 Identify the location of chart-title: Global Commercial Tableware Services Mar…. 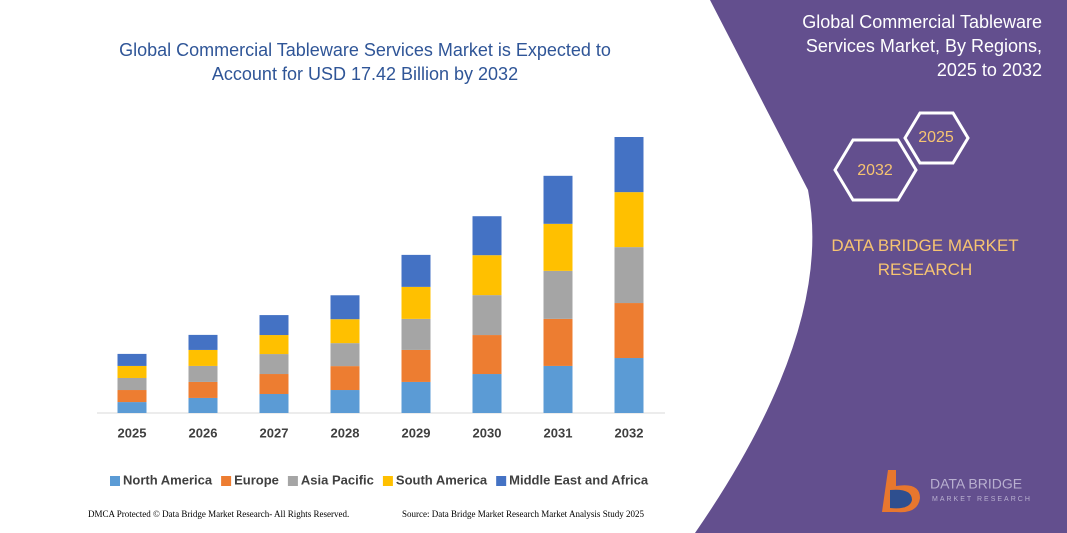
(365, 62).